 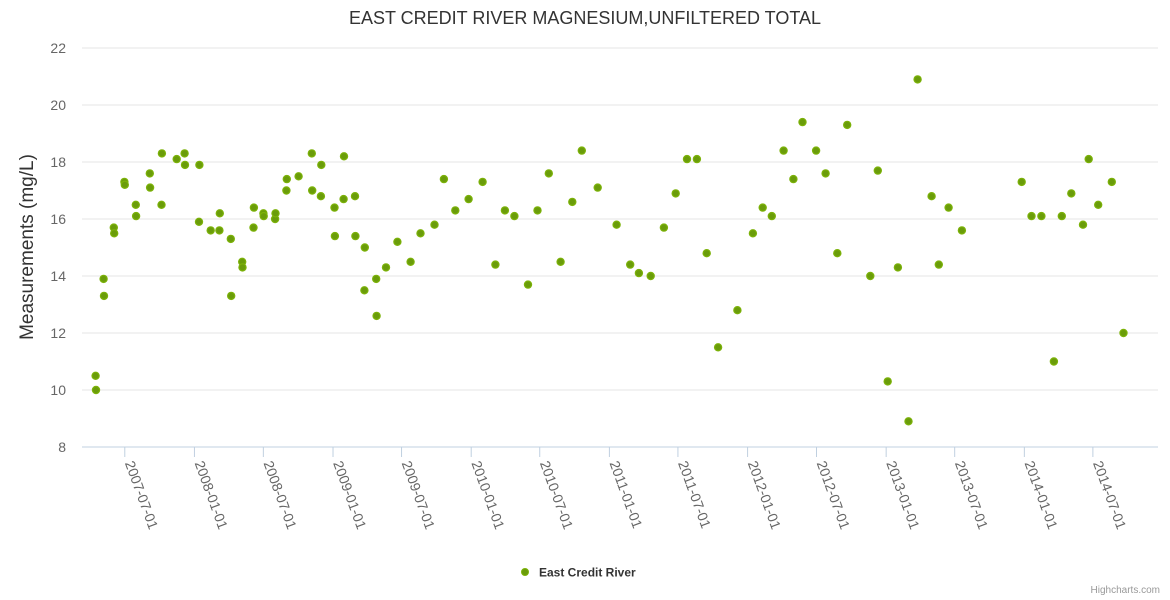 I want to click on credits-link: Highcharts.com, so click(x=1125, y=590).